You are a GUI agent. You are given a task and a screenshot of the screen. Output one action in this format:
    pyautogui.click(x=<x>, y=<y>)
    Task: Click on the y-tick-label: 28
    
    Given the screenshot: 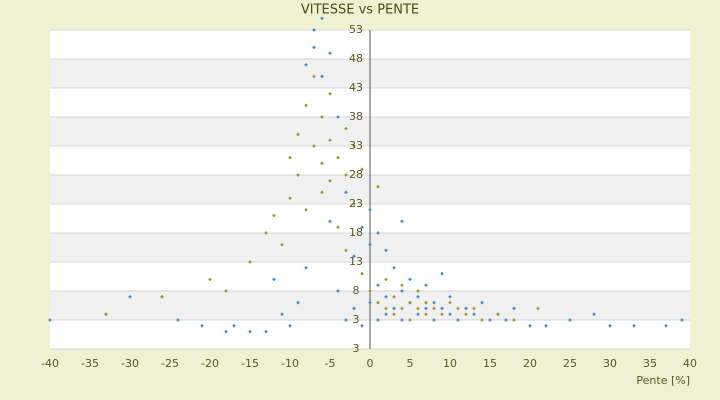 What is the action you would take?
    pyautogui.click(x=356, y=174)
    